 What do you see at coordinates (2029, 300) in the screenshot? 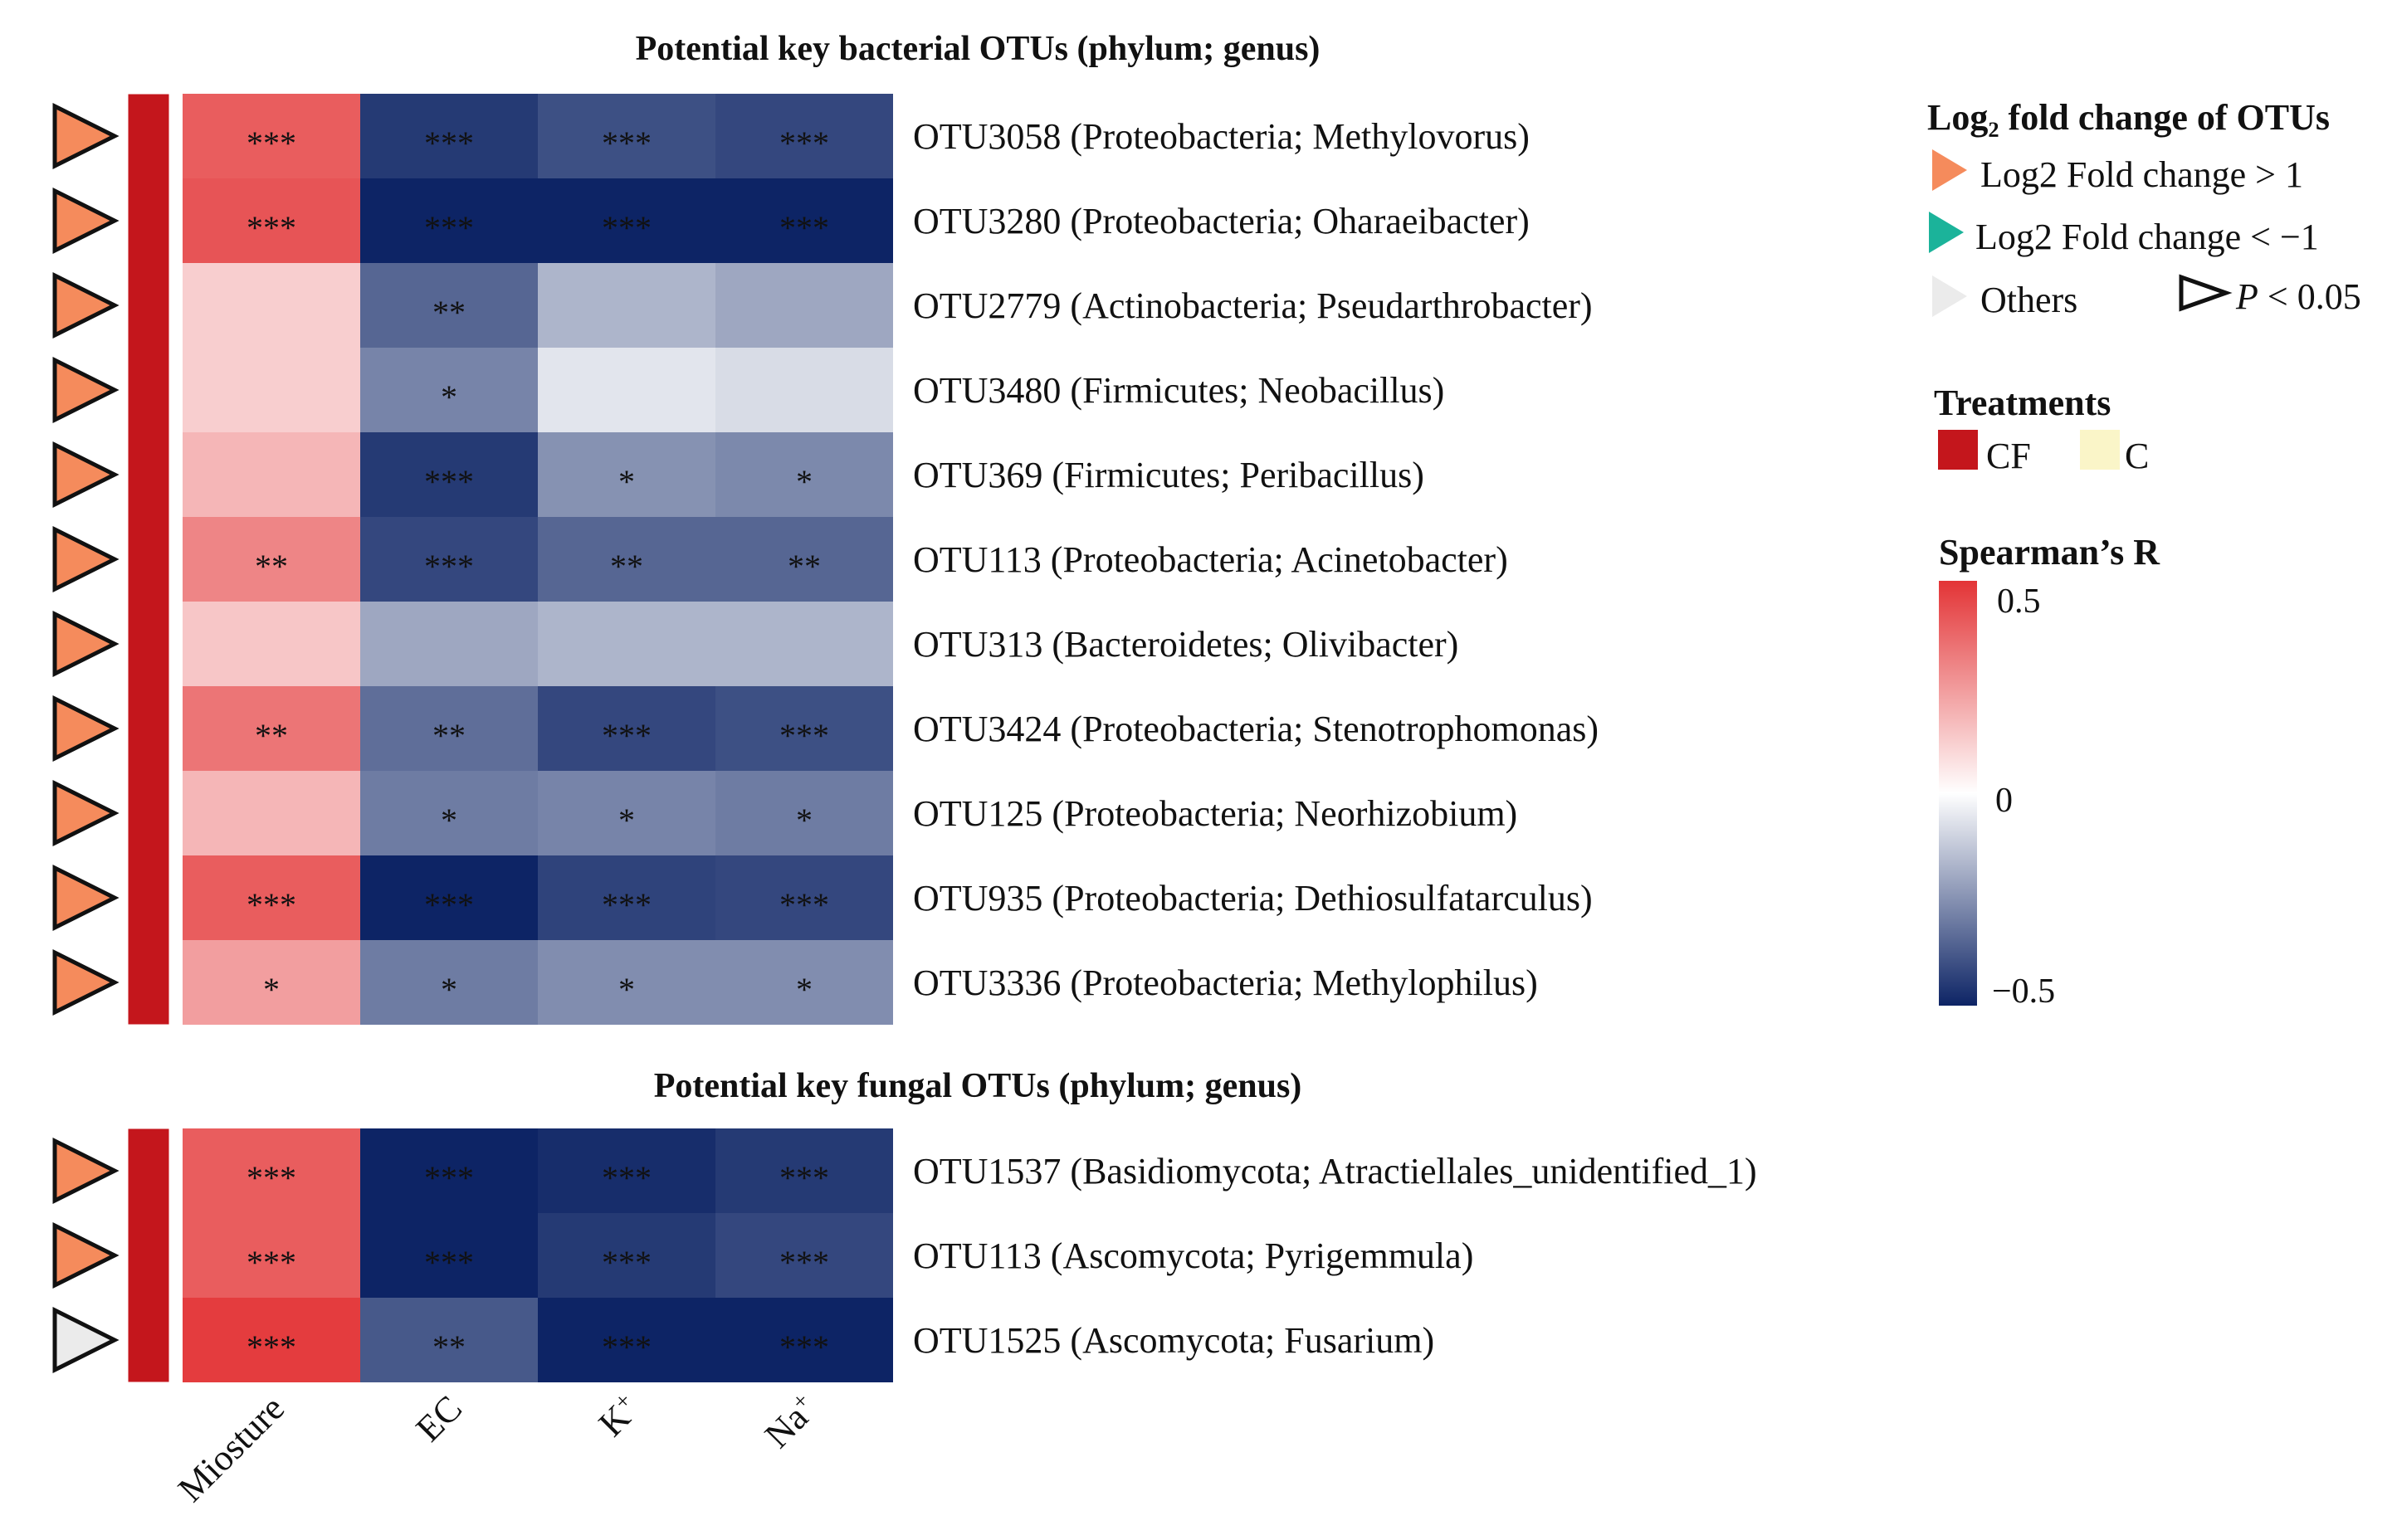
I see `fold-other-label: Others` at bounding box center [2029, 300].